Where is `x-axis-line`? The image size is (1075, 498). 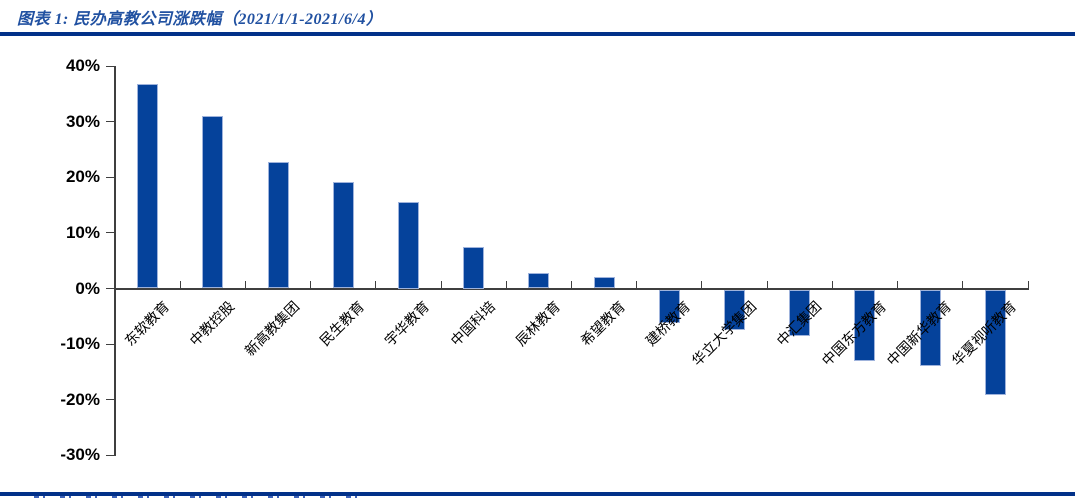 x-axis-line is located at coordinates (571, 288).